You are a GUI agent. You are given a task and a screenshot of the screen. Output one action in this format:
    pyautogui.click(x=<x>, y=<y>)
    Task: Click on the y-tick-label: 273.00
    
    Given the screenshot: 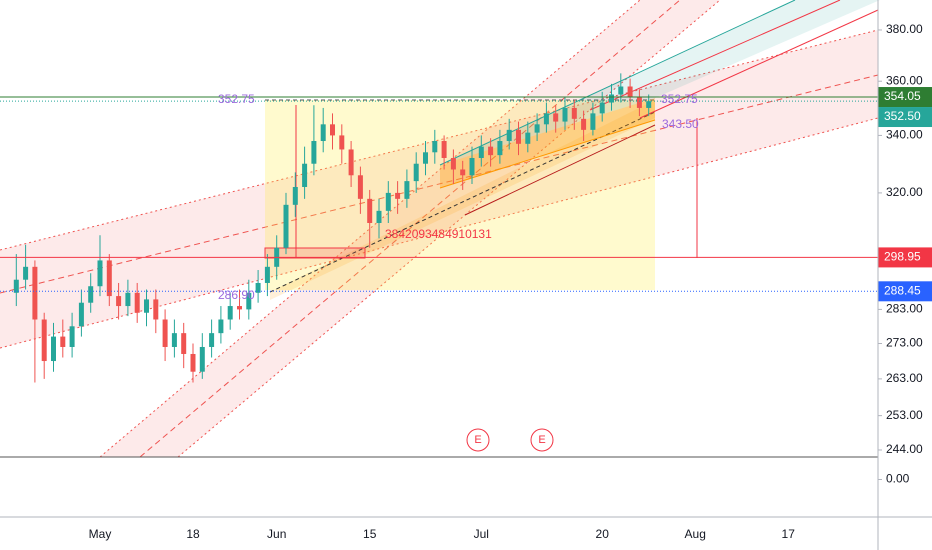 What is the action you would take?
    pyautogui.click(x=904, y=343)
    